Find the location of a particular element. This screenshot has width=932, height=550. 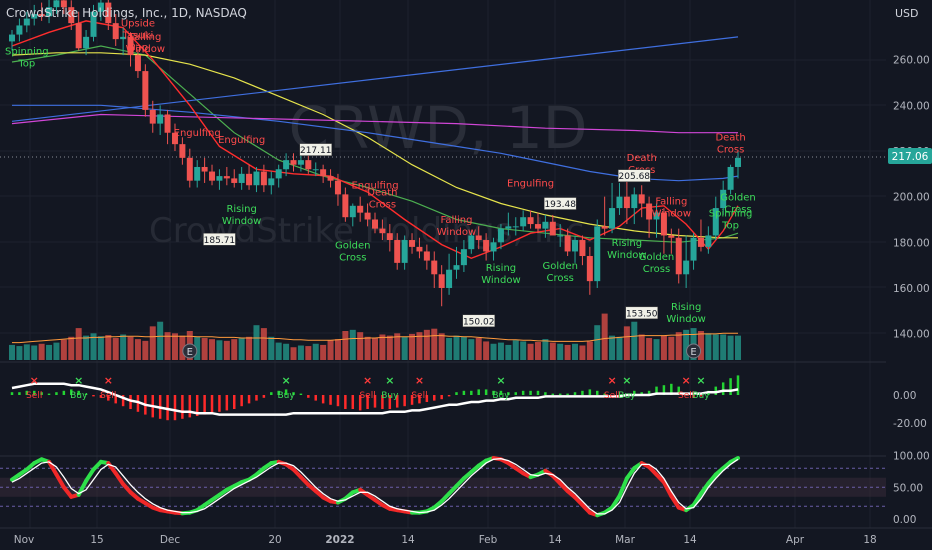

pattern-label-bullish-line: Top is located at coordinates (26, 63).